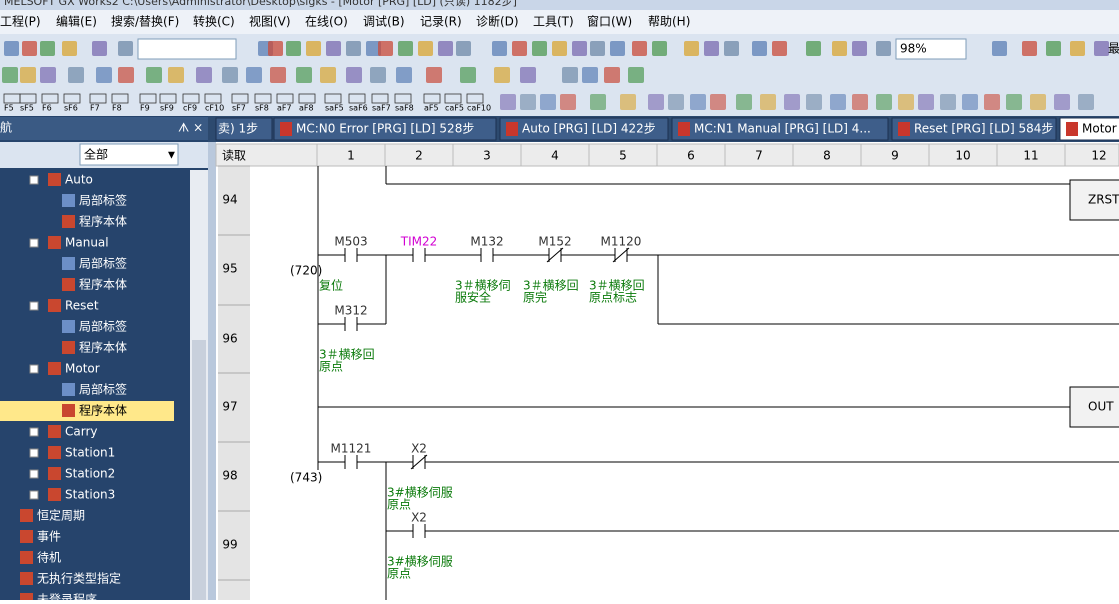 Image resolution: width=1119 pixels, height=604 pixels. I want to click on tree-item: Auto, so click(79, 180).